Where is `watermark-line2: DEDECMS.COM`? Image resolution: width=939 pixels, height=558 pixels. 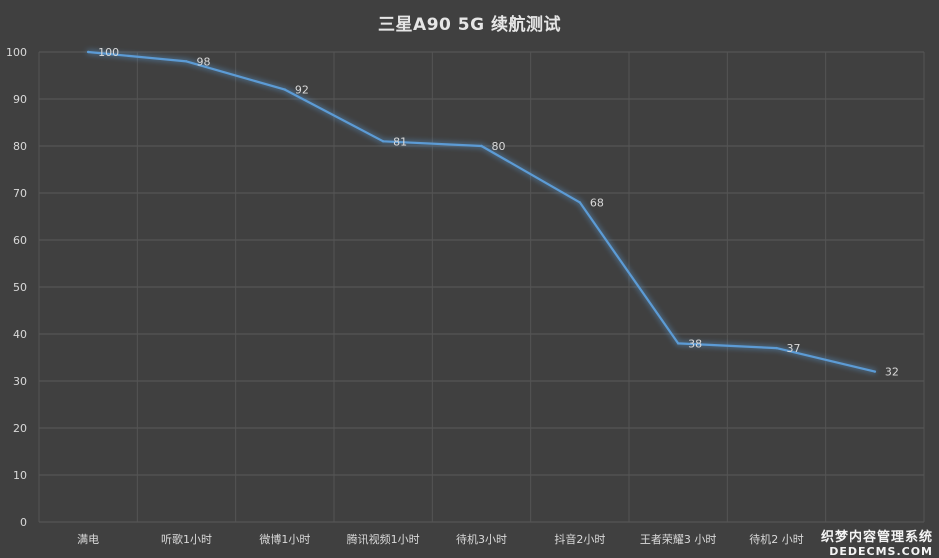 watermark-line2: DEDECMS.COM is located at coordinates (881, 551).